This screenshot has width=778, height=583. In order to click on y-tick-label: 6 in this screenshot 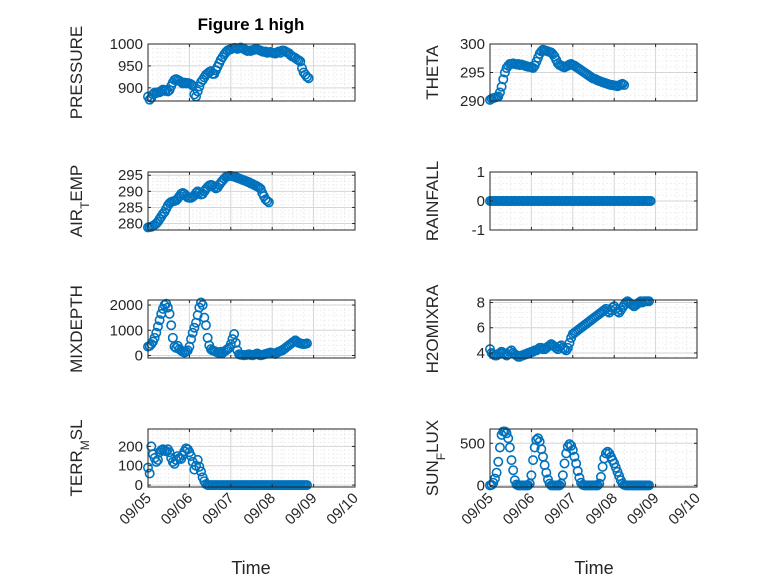, I will do `click(481, 328)`.